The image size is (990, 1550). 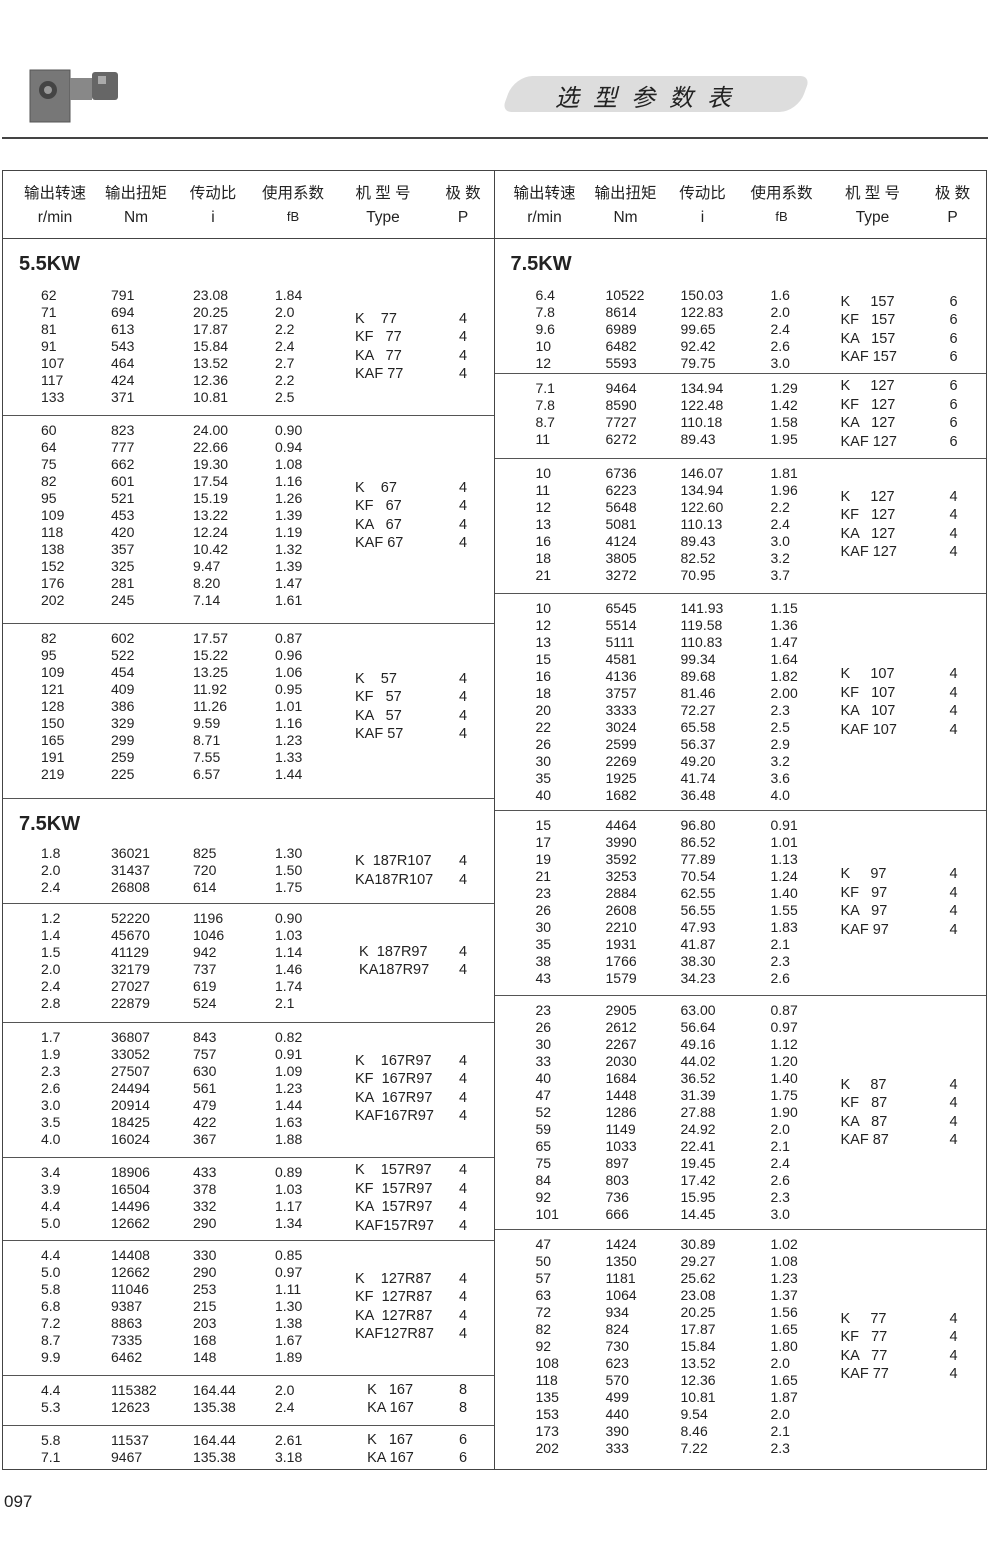 I want to click on service-factor-cell: 1.75, so click(x=784, y=1095).